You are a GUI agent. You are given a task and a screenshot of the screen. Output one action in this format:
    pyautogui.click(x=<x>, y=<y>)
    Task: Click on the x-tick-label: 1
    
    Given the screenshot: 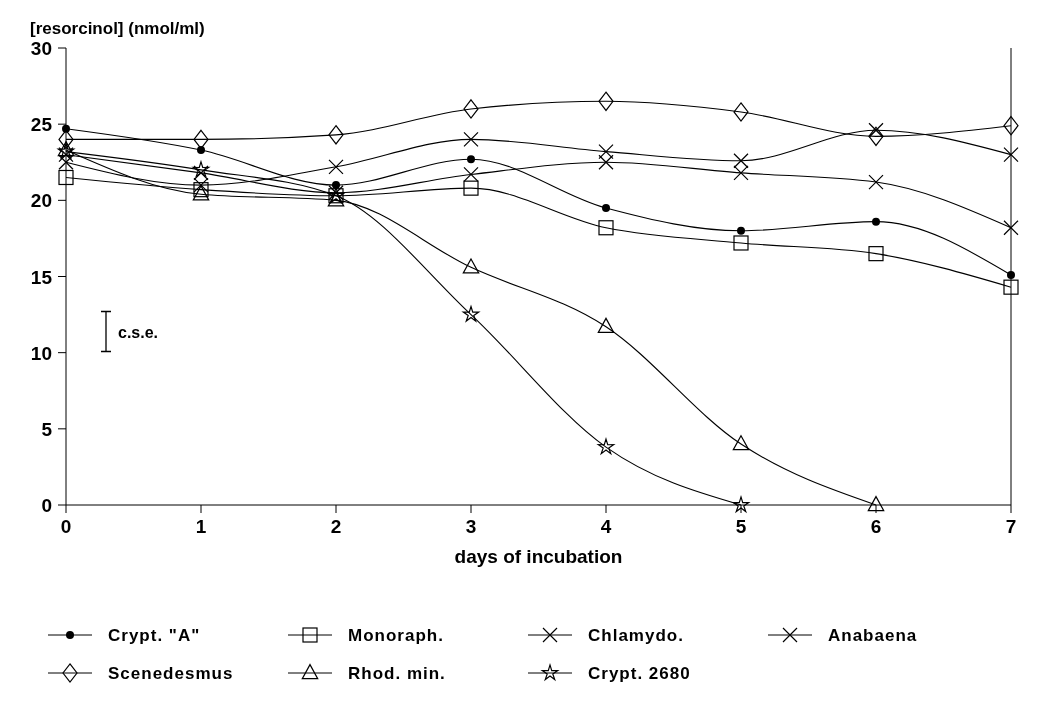 What is the action you would take?
    pyautogui.click(x=201, y=526)
    